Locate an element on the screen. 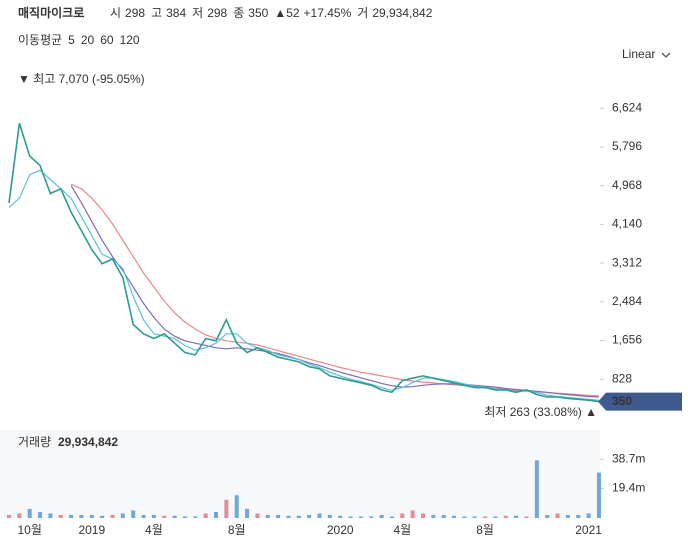  ma-label: 이동평균 is located at coordinates (40, 40).